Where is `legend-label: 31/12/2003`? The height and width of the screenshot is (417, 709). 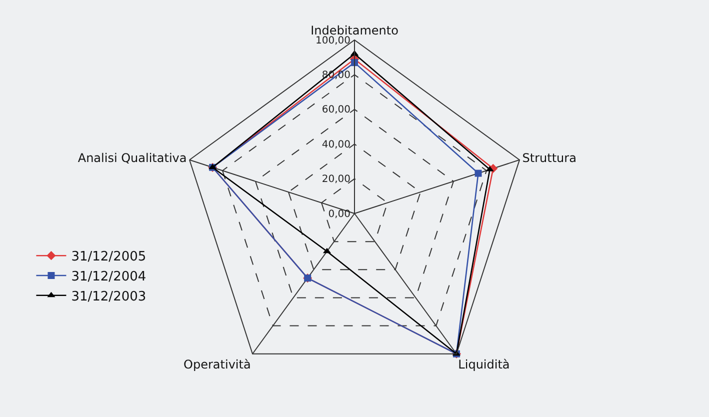 legend-label: 31/12/2003 is located at coordinates (108, 296).